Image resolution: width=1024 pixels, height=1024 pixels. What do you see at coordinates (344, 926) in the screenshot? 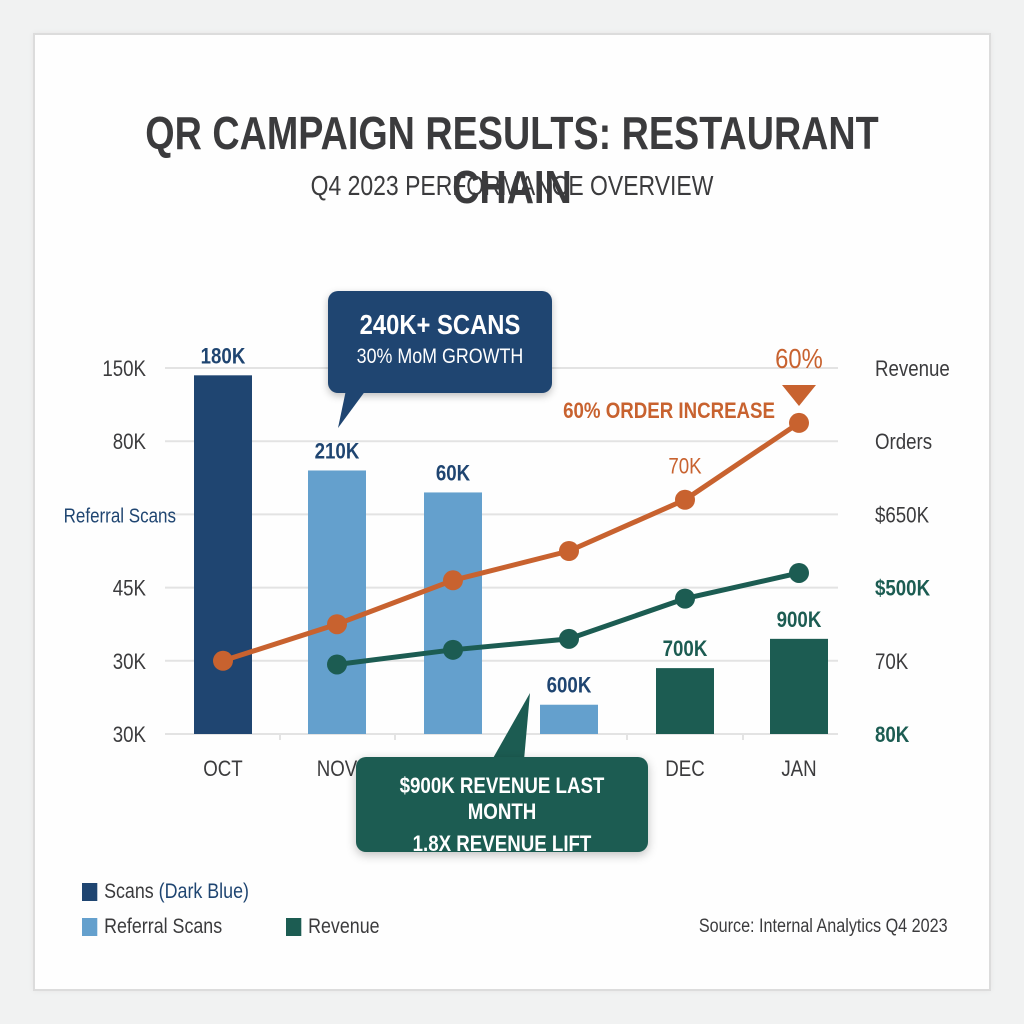
I see `legend-label-revenue: Revenue` at bounding box center [344, 926].